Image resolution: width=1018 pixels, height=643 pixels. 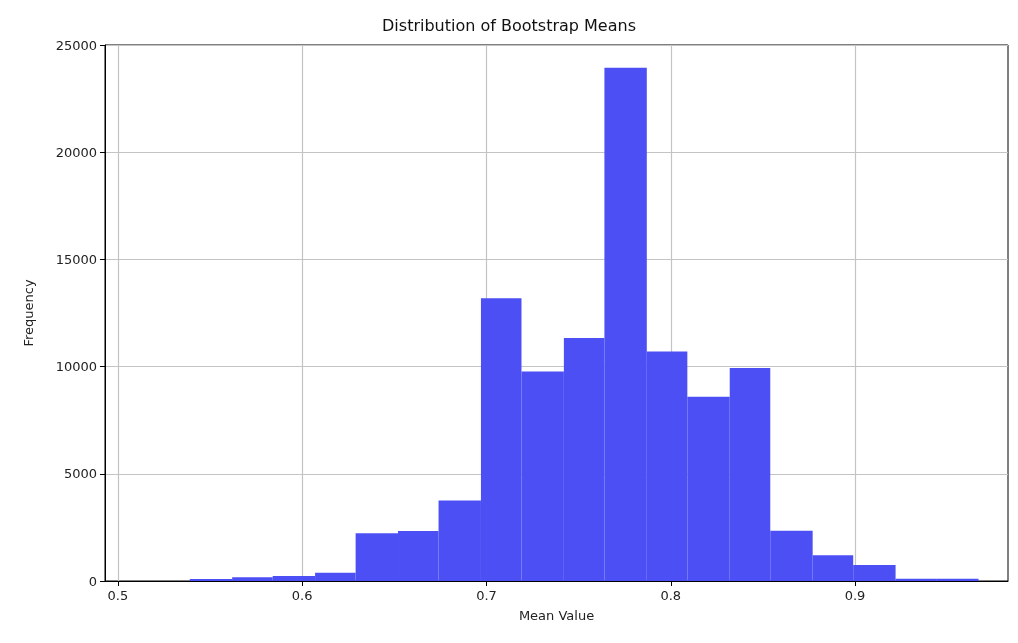 I want to click on x-tick-label: 0.6, so click(x=302, y=595).